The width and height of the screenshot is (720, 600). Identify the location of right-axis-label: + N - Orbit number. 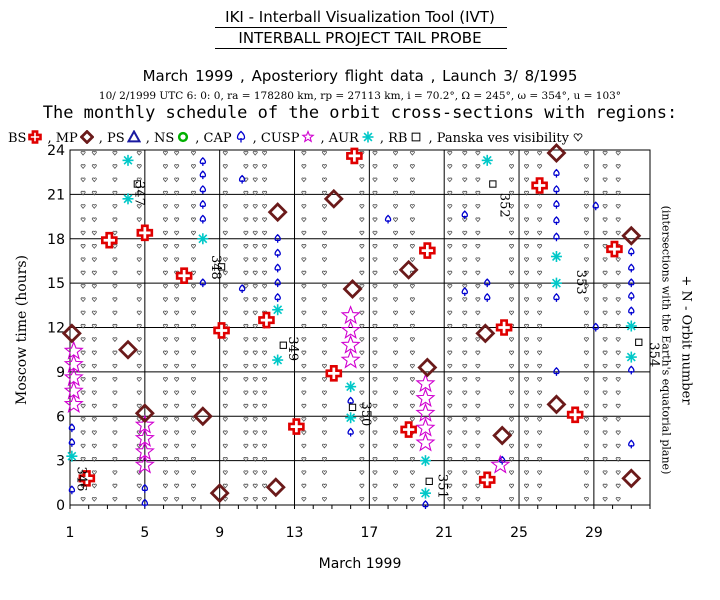
(686, 340).